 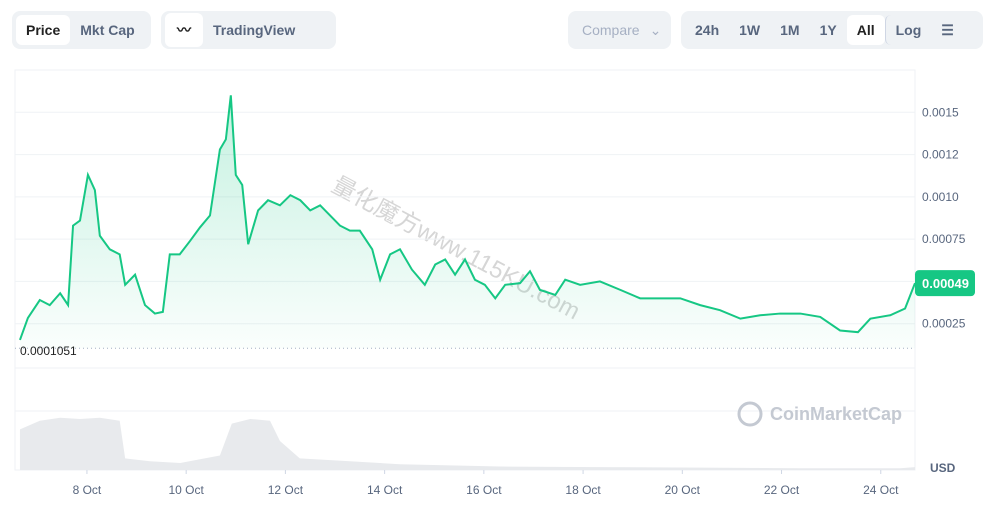 I want to click on y-tick-label: 0.0012, so click(x=940, y=155).